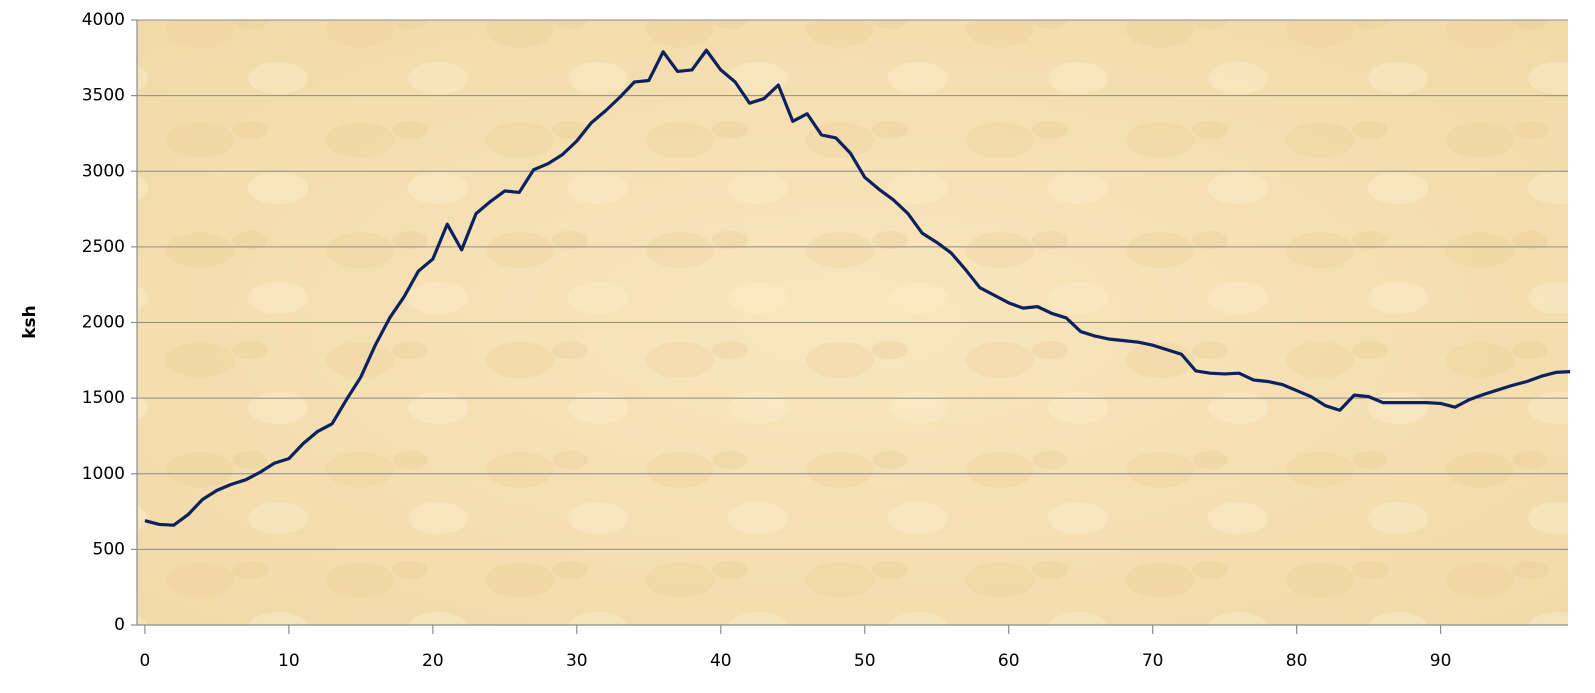 The width and height of the screenshot is (1595, 693). What do you see at coordinates (1441, 661) in the screenshot?
I see `x-tick-label: 90` at bounding box center [1441, 661].